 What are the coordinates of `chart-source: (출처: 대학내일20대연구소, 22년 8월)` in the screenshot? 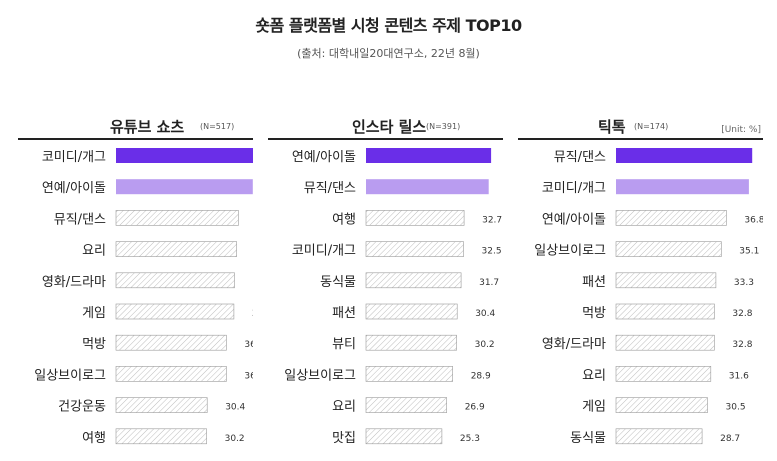 It's located at (388, 53).